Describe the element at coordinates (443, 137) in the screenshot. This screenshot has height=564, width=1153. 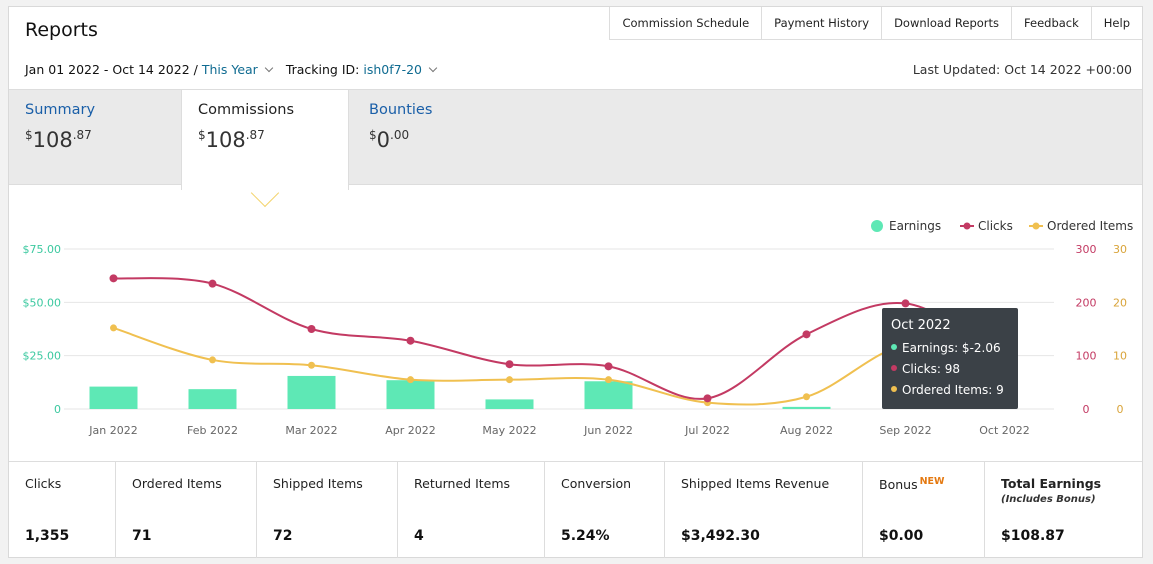
I see `tab-bounties: Bounties $0.00` at that location.